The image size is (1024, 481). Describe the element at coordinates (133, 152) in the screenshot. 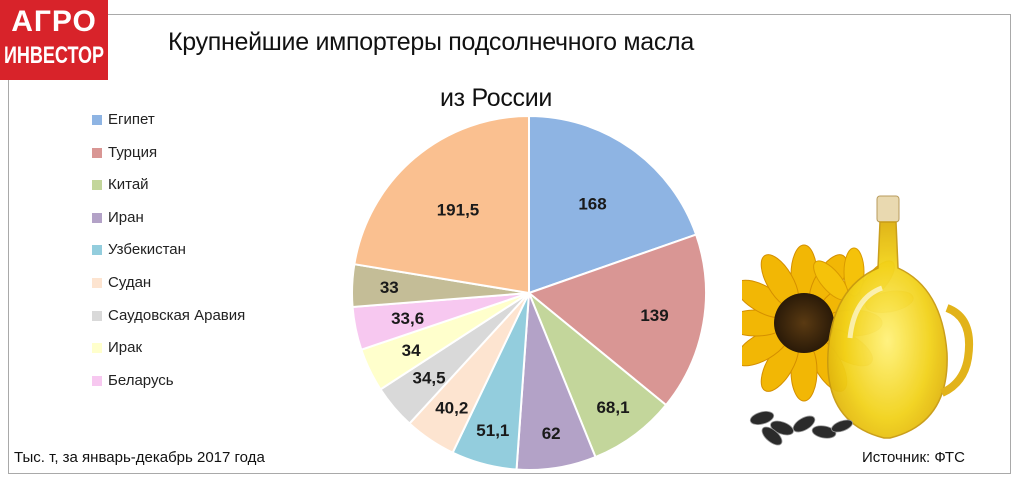

I see `legend-label: Турция` at that location.